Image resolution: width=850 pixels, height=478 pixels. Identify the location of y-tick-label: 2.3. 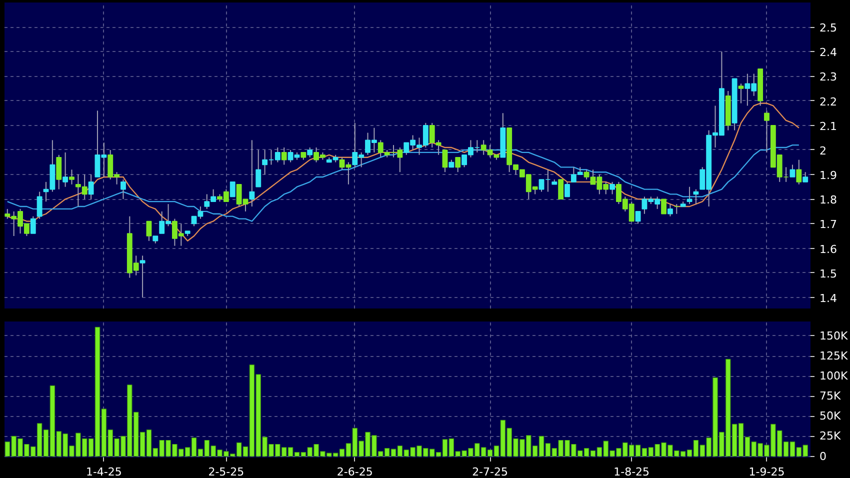
(828, 77).